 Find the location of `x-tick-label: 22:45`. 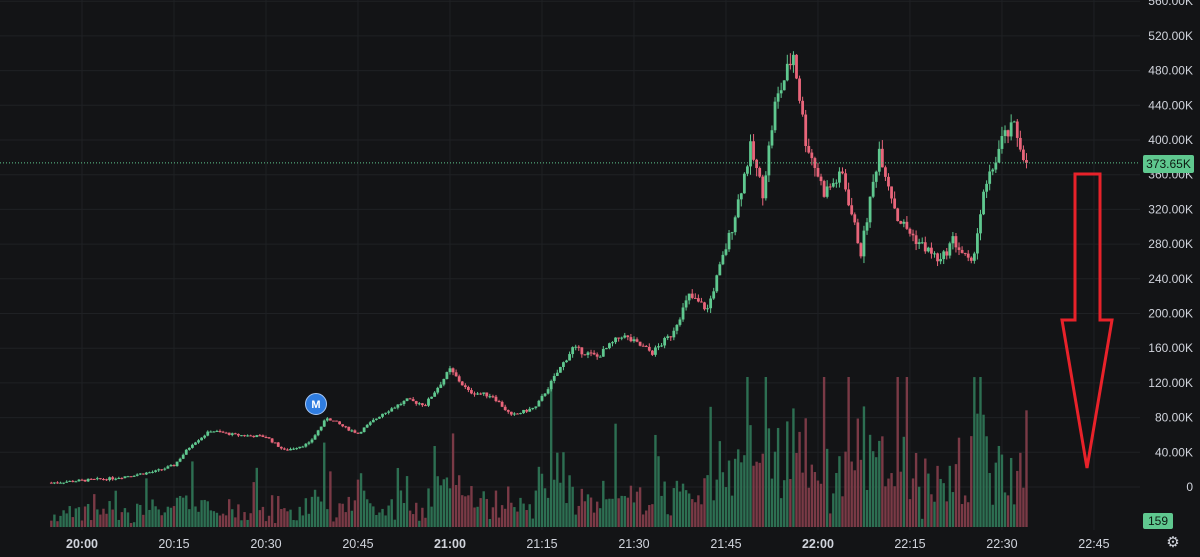

x-tick-label: 22:45 is located at coordinates (1093, 544).